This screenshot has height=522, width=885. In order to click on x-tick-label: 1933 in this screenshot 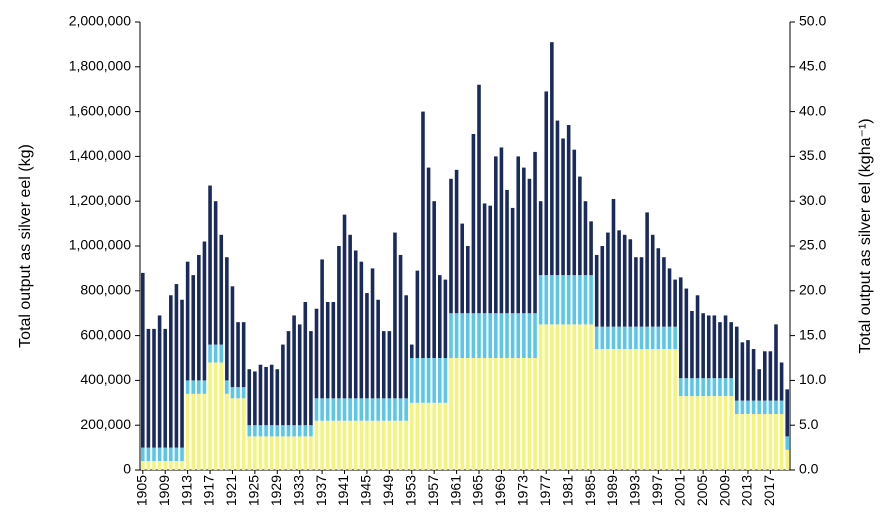, I will do `click(298, 490)`.